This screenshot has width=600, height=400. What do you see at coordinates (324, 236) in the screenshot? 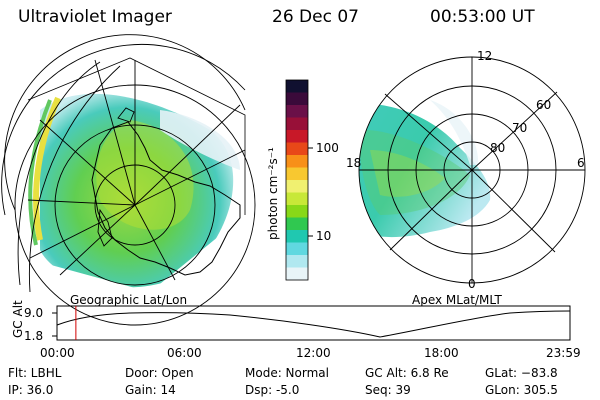
I see `colorbar-tick-10: 10` at bounding box center [324, 236].